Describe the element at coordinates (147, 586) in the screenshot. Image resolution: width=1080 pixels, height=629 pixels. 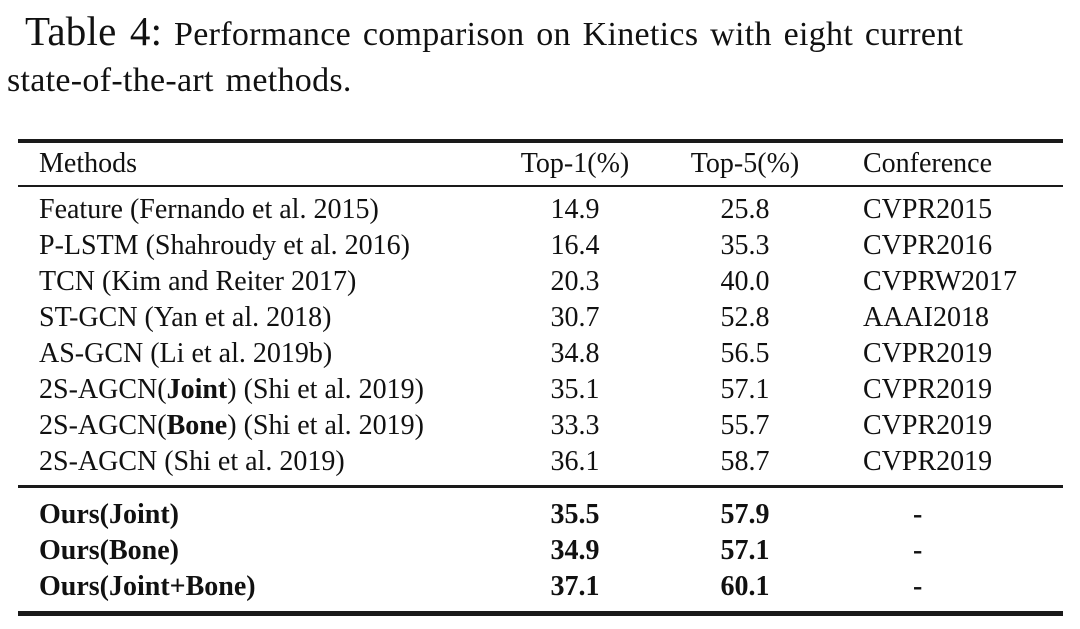
I see `method-text: Ours(Joint+Bone)` at that location.